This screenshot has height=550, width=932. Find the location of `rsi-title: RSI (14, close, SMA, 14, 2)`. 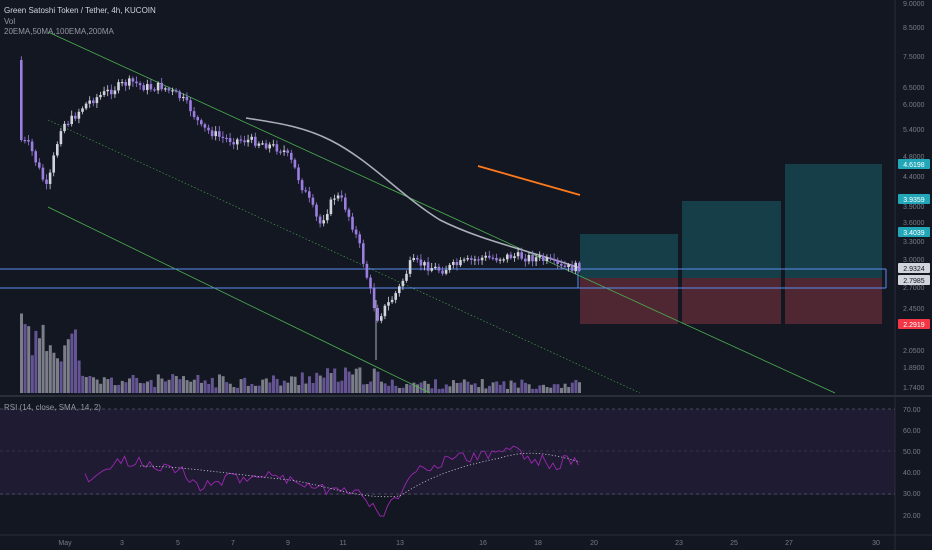

rsi-title: RSI (14, close, SMA, 14, 2) is located at coordinates (52, 407).